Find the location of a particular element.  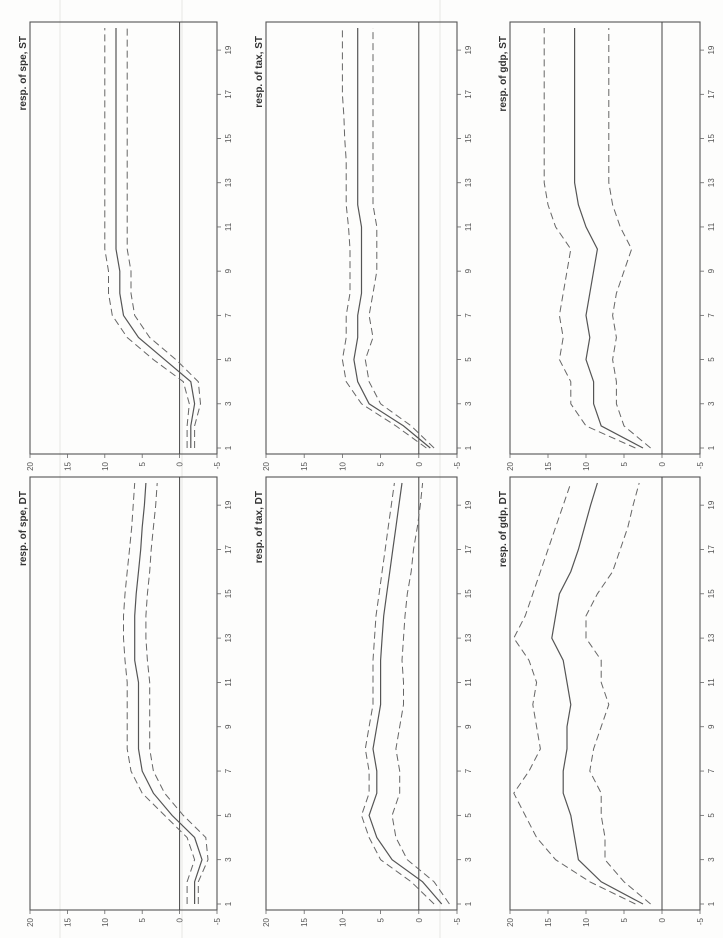

panel-title: resp. of tax, DT is located at coordinates (259, 527).